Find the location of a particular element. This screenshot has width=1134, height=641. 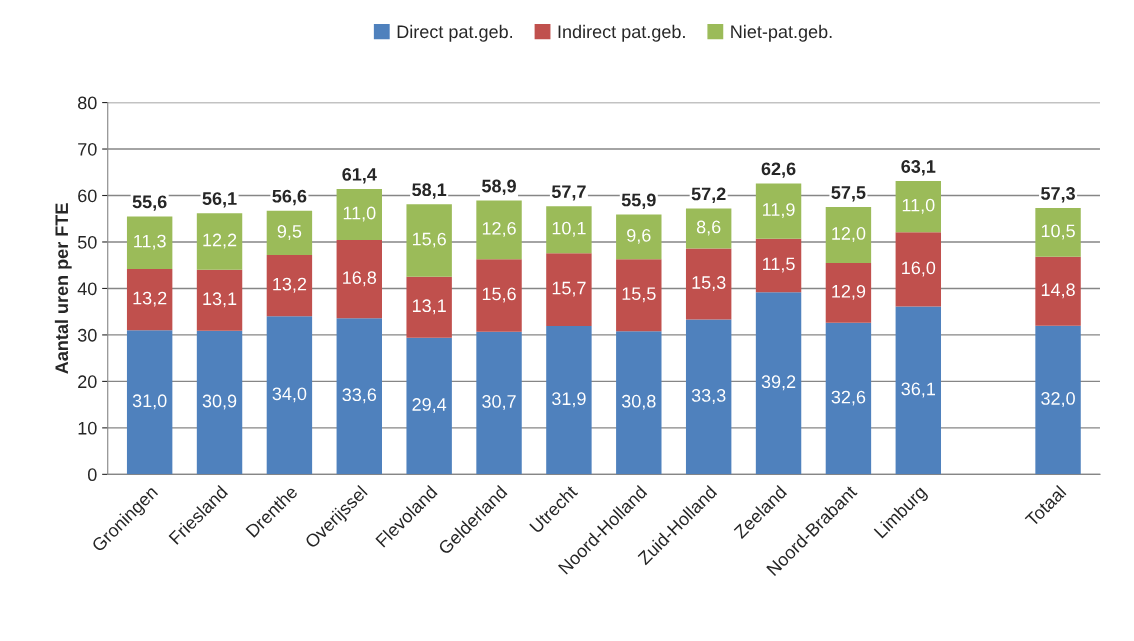

legend-label: Niet-pat.geb. is located at coordinates (781, 33).